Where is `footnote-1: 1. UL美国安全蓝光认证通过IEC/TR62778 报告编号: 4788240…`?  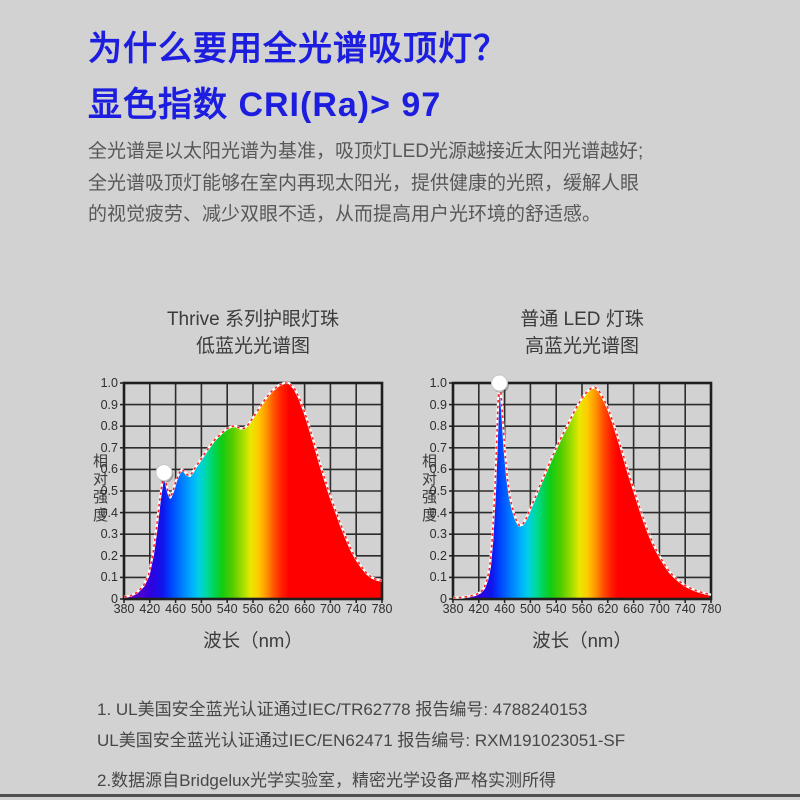
footnote-1: 1. UL美国安全蓝光认证通过IEC/TR62778 报告编号: 4788240… is located at coordinates (342, 709).